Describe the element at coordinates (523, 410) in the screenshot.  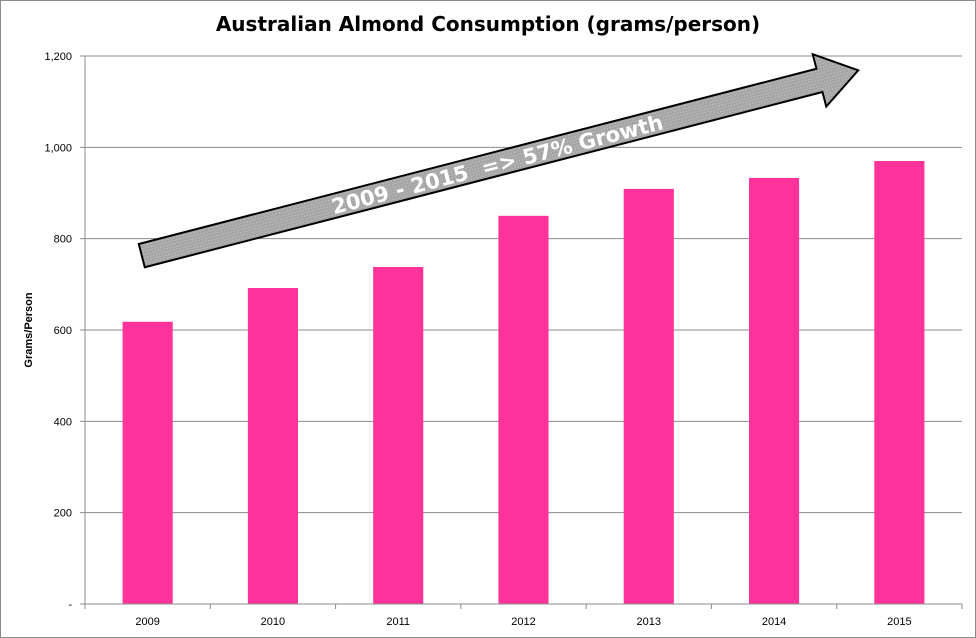
I see `bar-2012` at that location.